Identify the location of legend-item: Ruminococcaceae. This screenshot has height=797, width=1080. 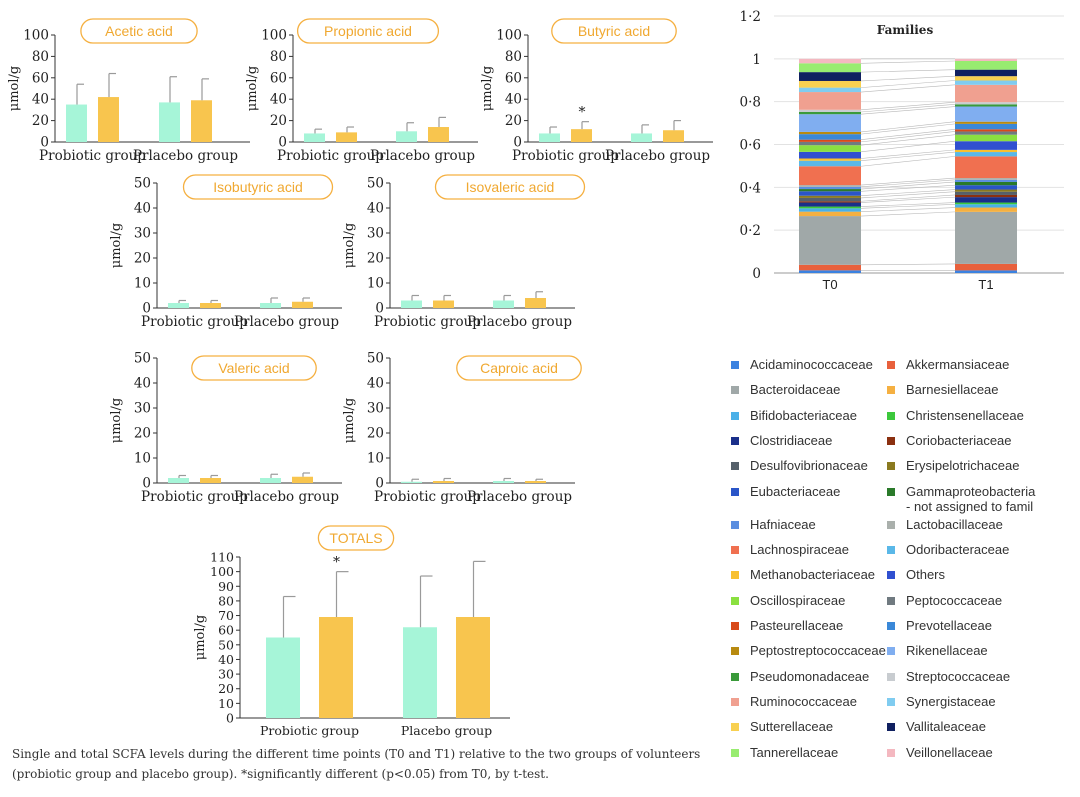
(794, 701).